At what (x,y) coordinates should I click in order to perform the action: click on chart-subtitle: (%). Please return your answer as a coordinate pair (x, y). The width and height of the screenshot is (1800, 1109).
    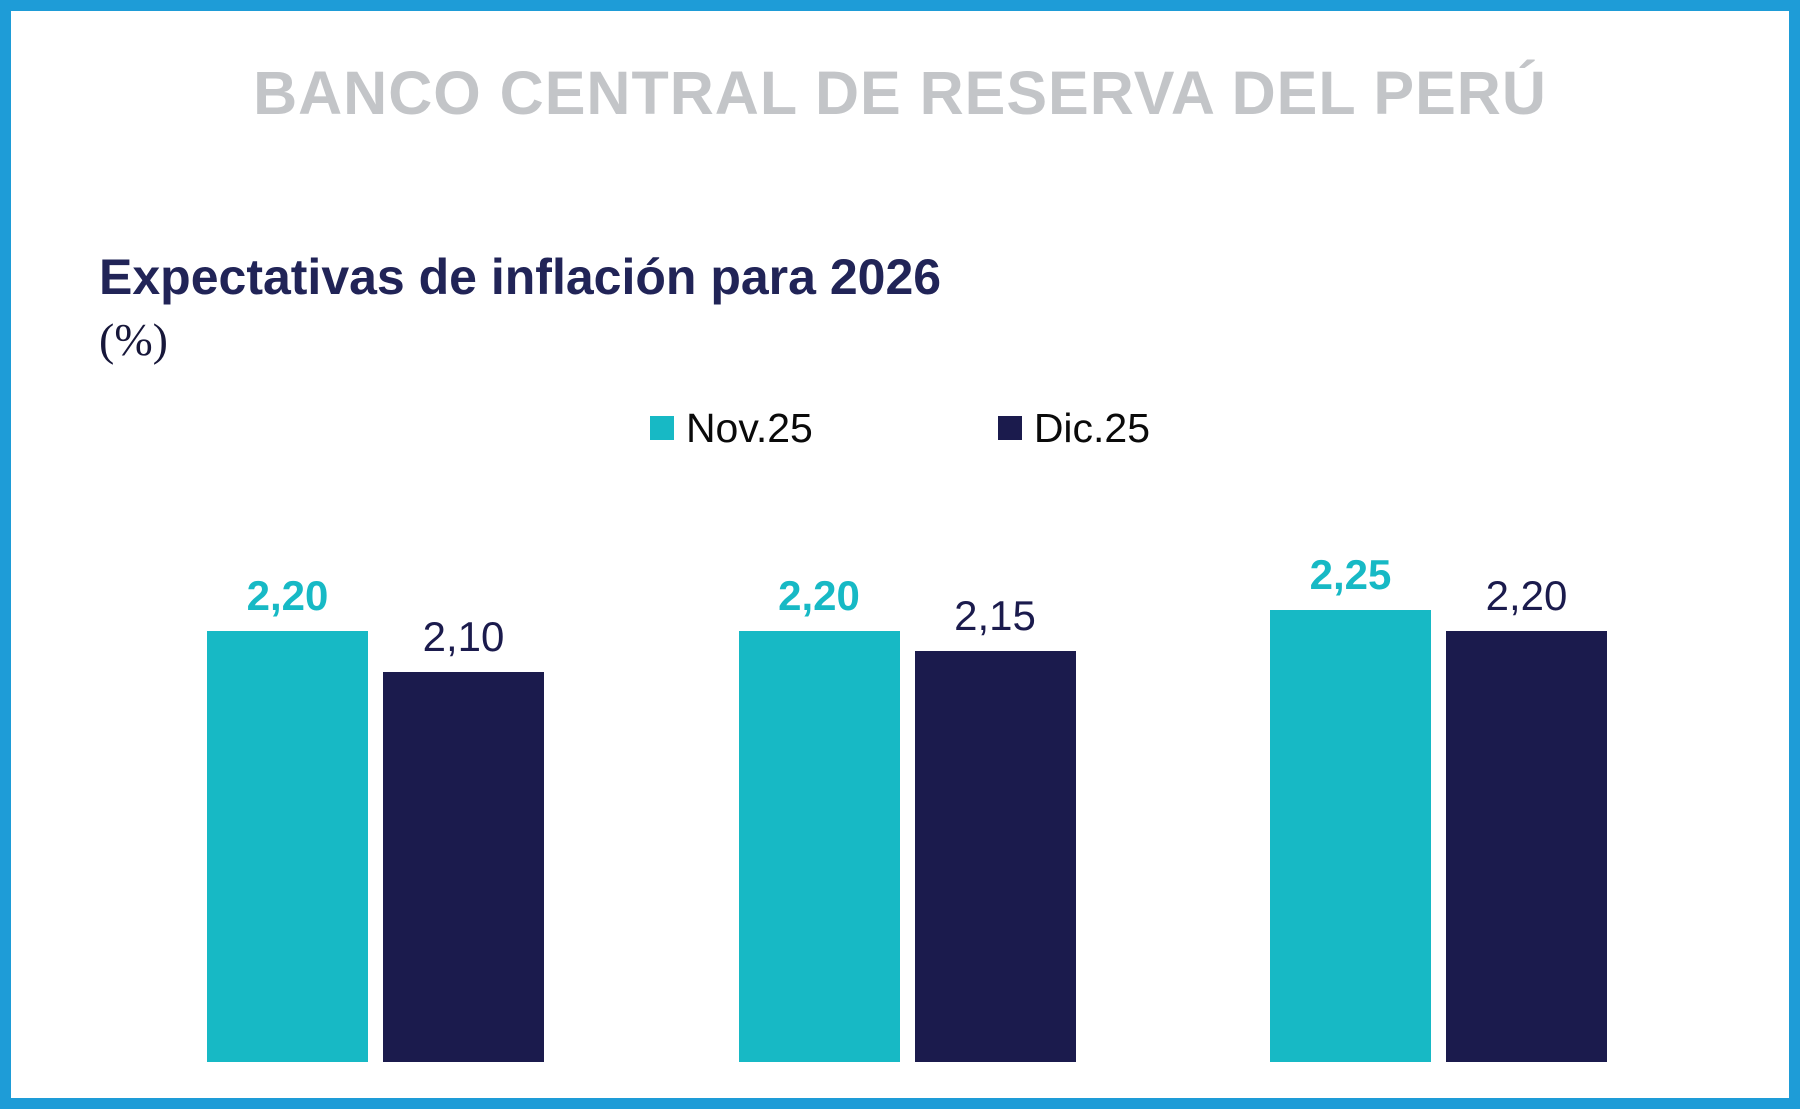
    Looking at the image, I should click on (133, 339).